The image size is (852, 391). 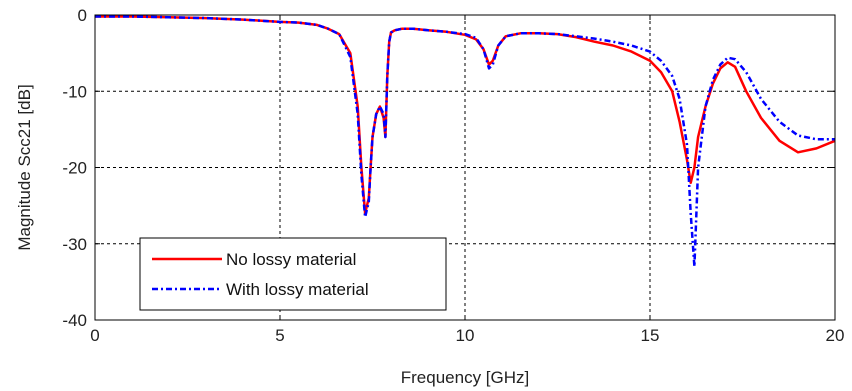 I want to click on legend-label-no-lossy: No lossy material, so click(x=291, y=259).